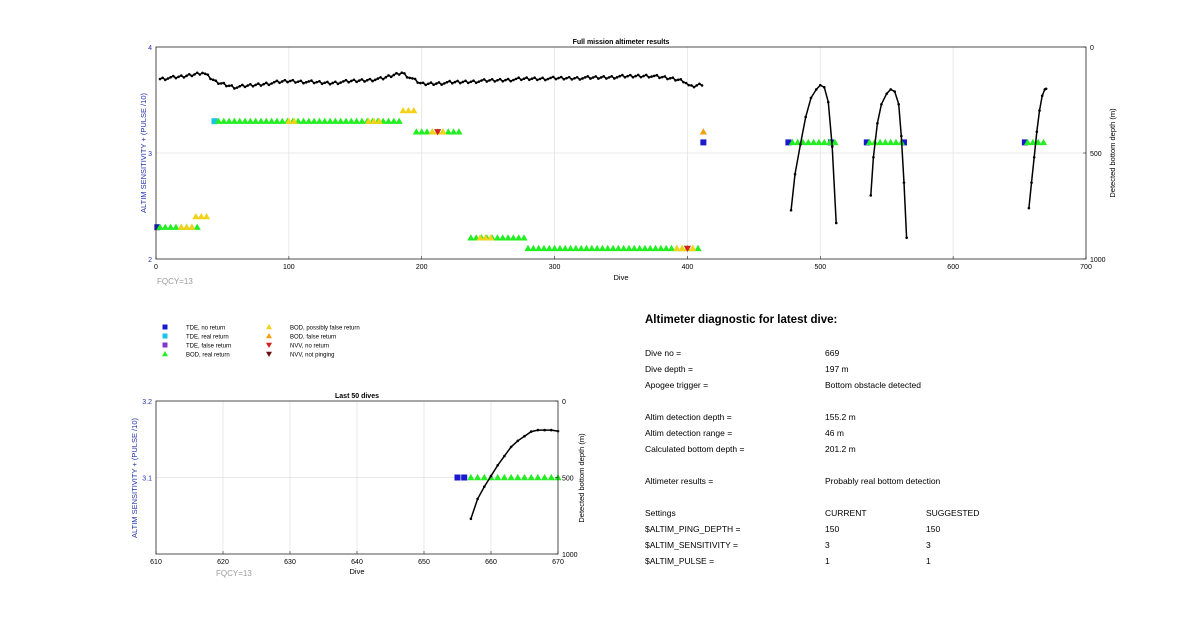  What do you see at coordinates (827, 545) in the screenshot?
I see `sensitivity-current: 3` at bounding box center [827, 545].